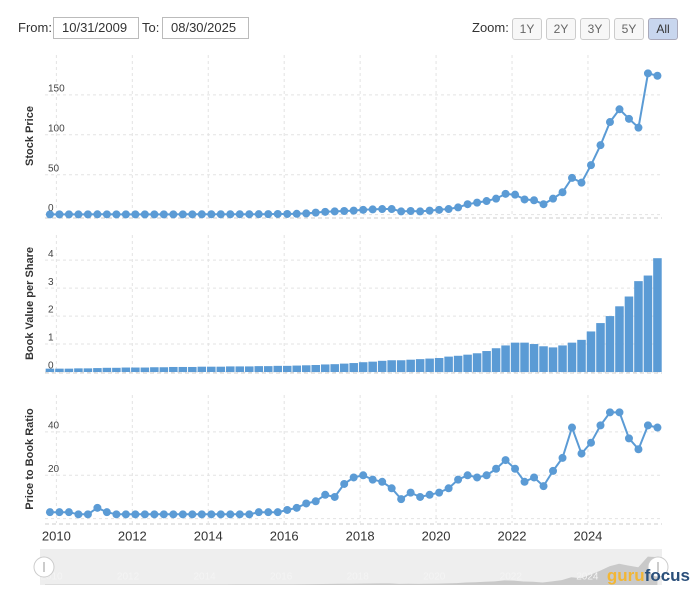  Describe the element at coordinates (587, 535) in the screenshot. I see `x-tick-label: 2024` at that location.